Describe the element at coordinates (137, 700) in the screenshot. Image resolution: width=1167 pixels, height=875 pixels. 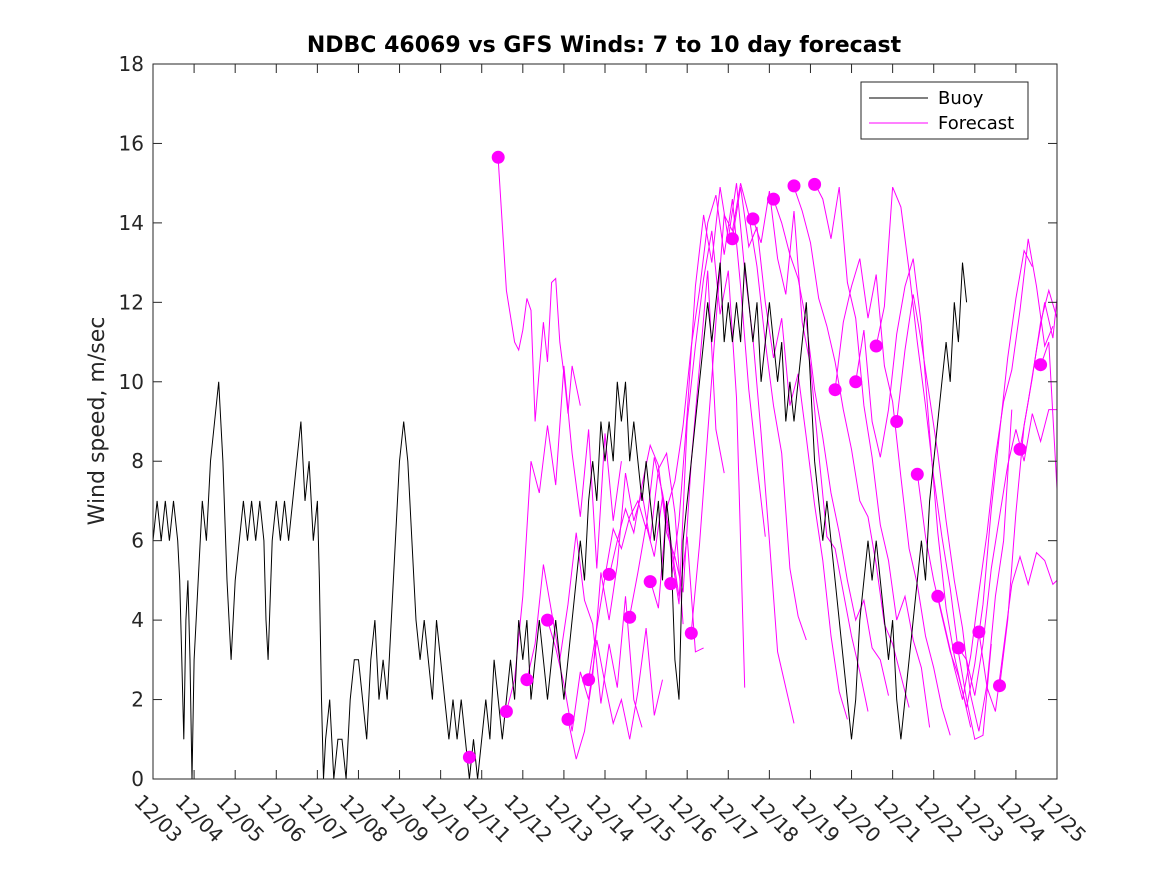
I see `y-tick-label: 2` at that location.